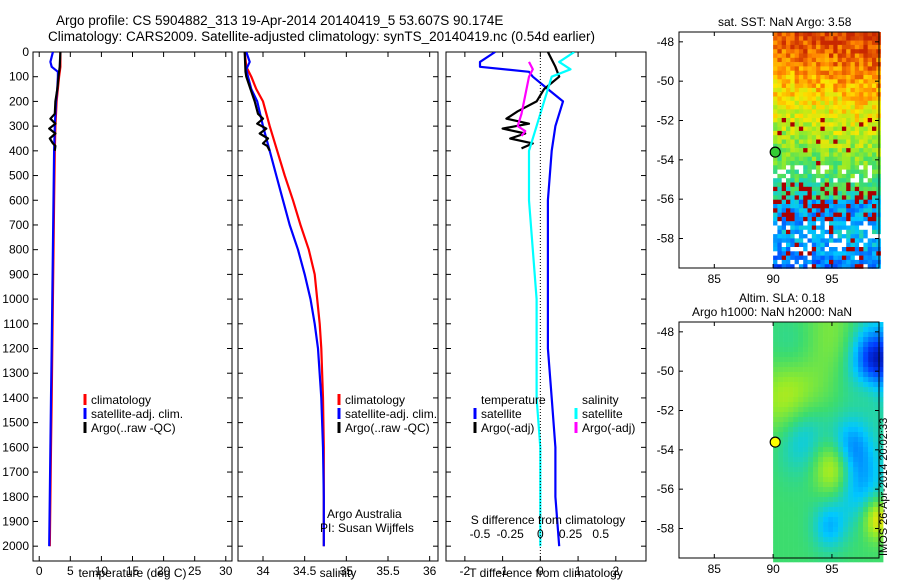 Image resolution: width=900 pixels, height=580 pixels. I want to click on timestamp-stamp: IMOS 26-Apr-2014 20:02:33, so click(884, 486).